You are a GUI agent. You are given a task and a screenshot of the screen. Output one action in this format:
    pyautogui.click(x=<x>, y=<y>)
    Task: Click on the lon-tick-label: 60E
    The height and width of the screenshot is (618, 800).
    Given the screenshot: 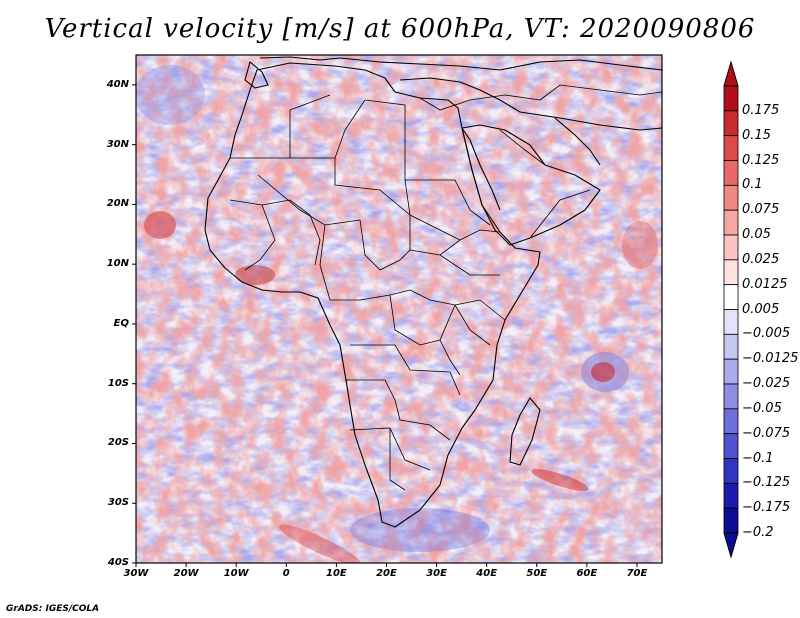 What is the action you would take?
    pyautogui.click(x=587, y=573)
    